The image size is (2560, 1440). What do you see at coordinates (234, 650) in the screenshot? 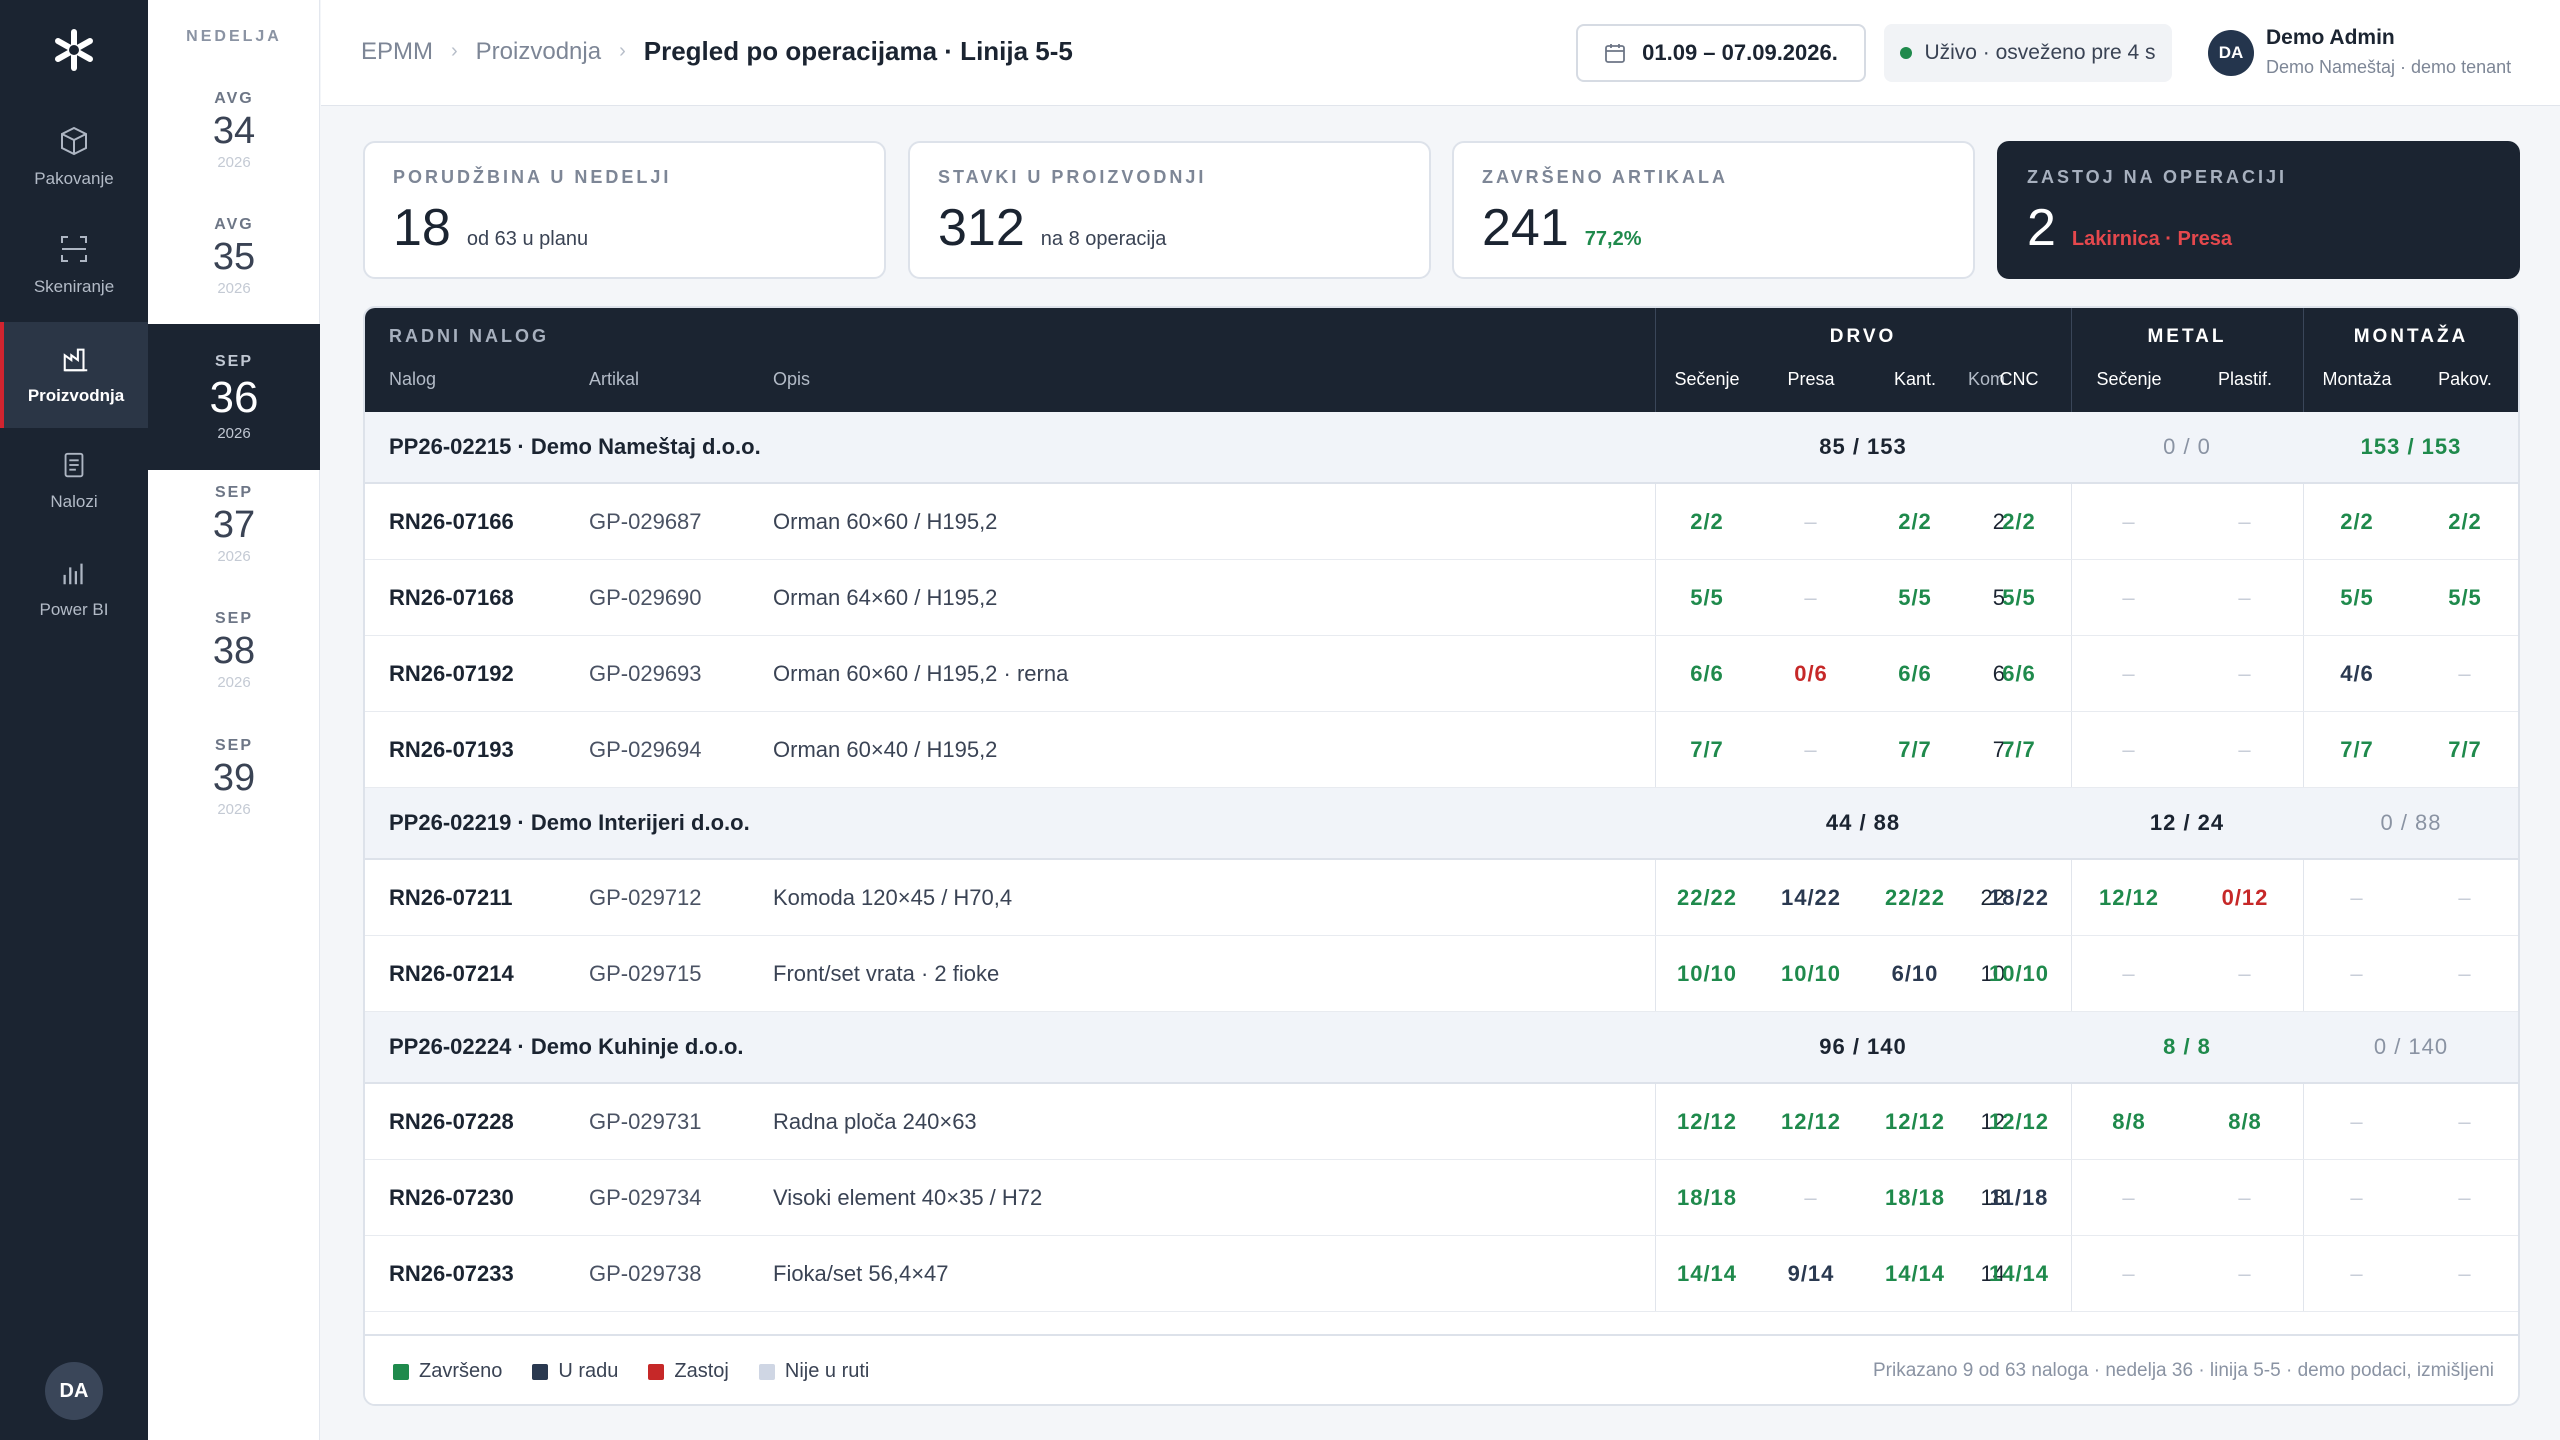
I see `week-item-38: SEP 38 2026` at bounding box center [234, 650].